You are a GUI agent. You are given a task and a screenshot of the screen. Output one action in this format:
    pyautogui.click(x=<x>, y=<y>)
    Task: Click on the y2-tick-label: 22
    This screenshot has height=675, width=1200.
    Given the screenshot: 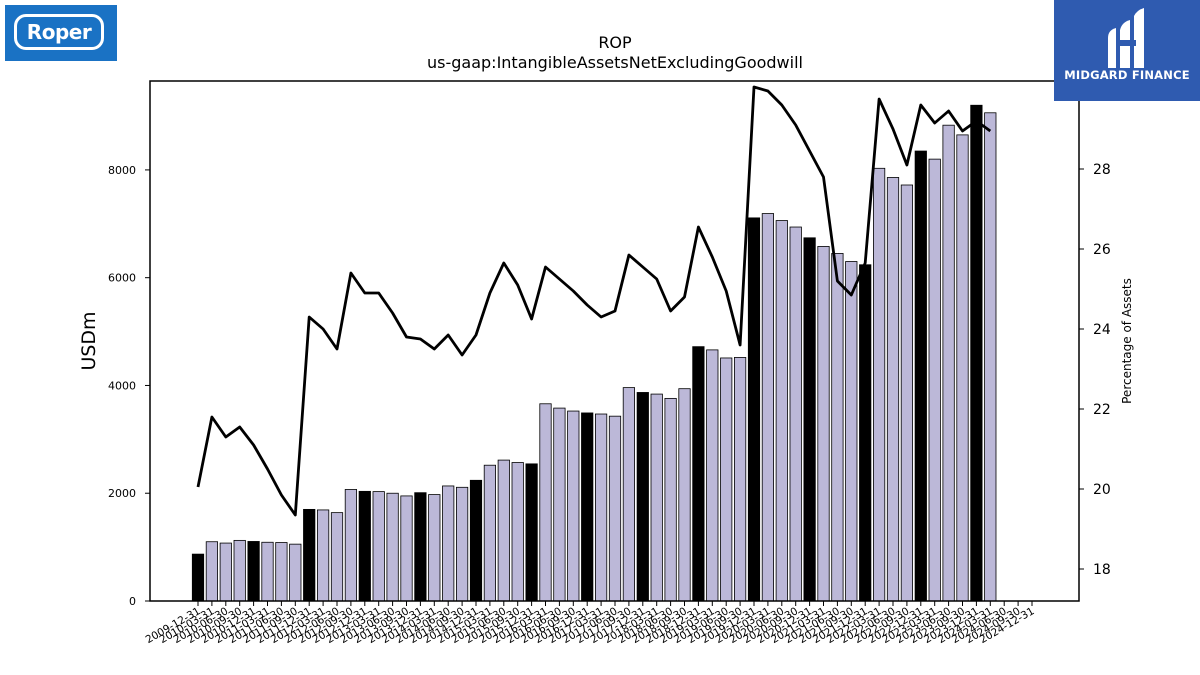 What is the action you would take?
    pyautogui.click(x=1102, y=410)
    